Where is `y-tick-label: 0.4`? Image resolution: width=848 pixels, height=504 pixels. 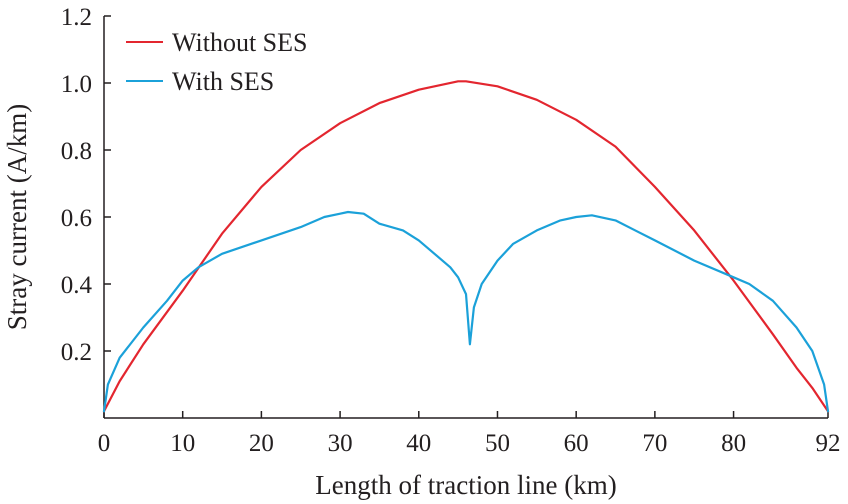 y-tick-label: 0.4 is located at coordinates (77, 285).